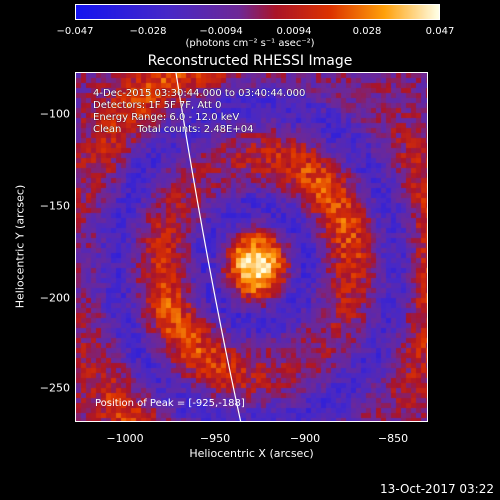 This screenshot has width=500, height=500. Describe the element at coordinates (257, 12) in the screenshot. I see `colorbar` at that location.